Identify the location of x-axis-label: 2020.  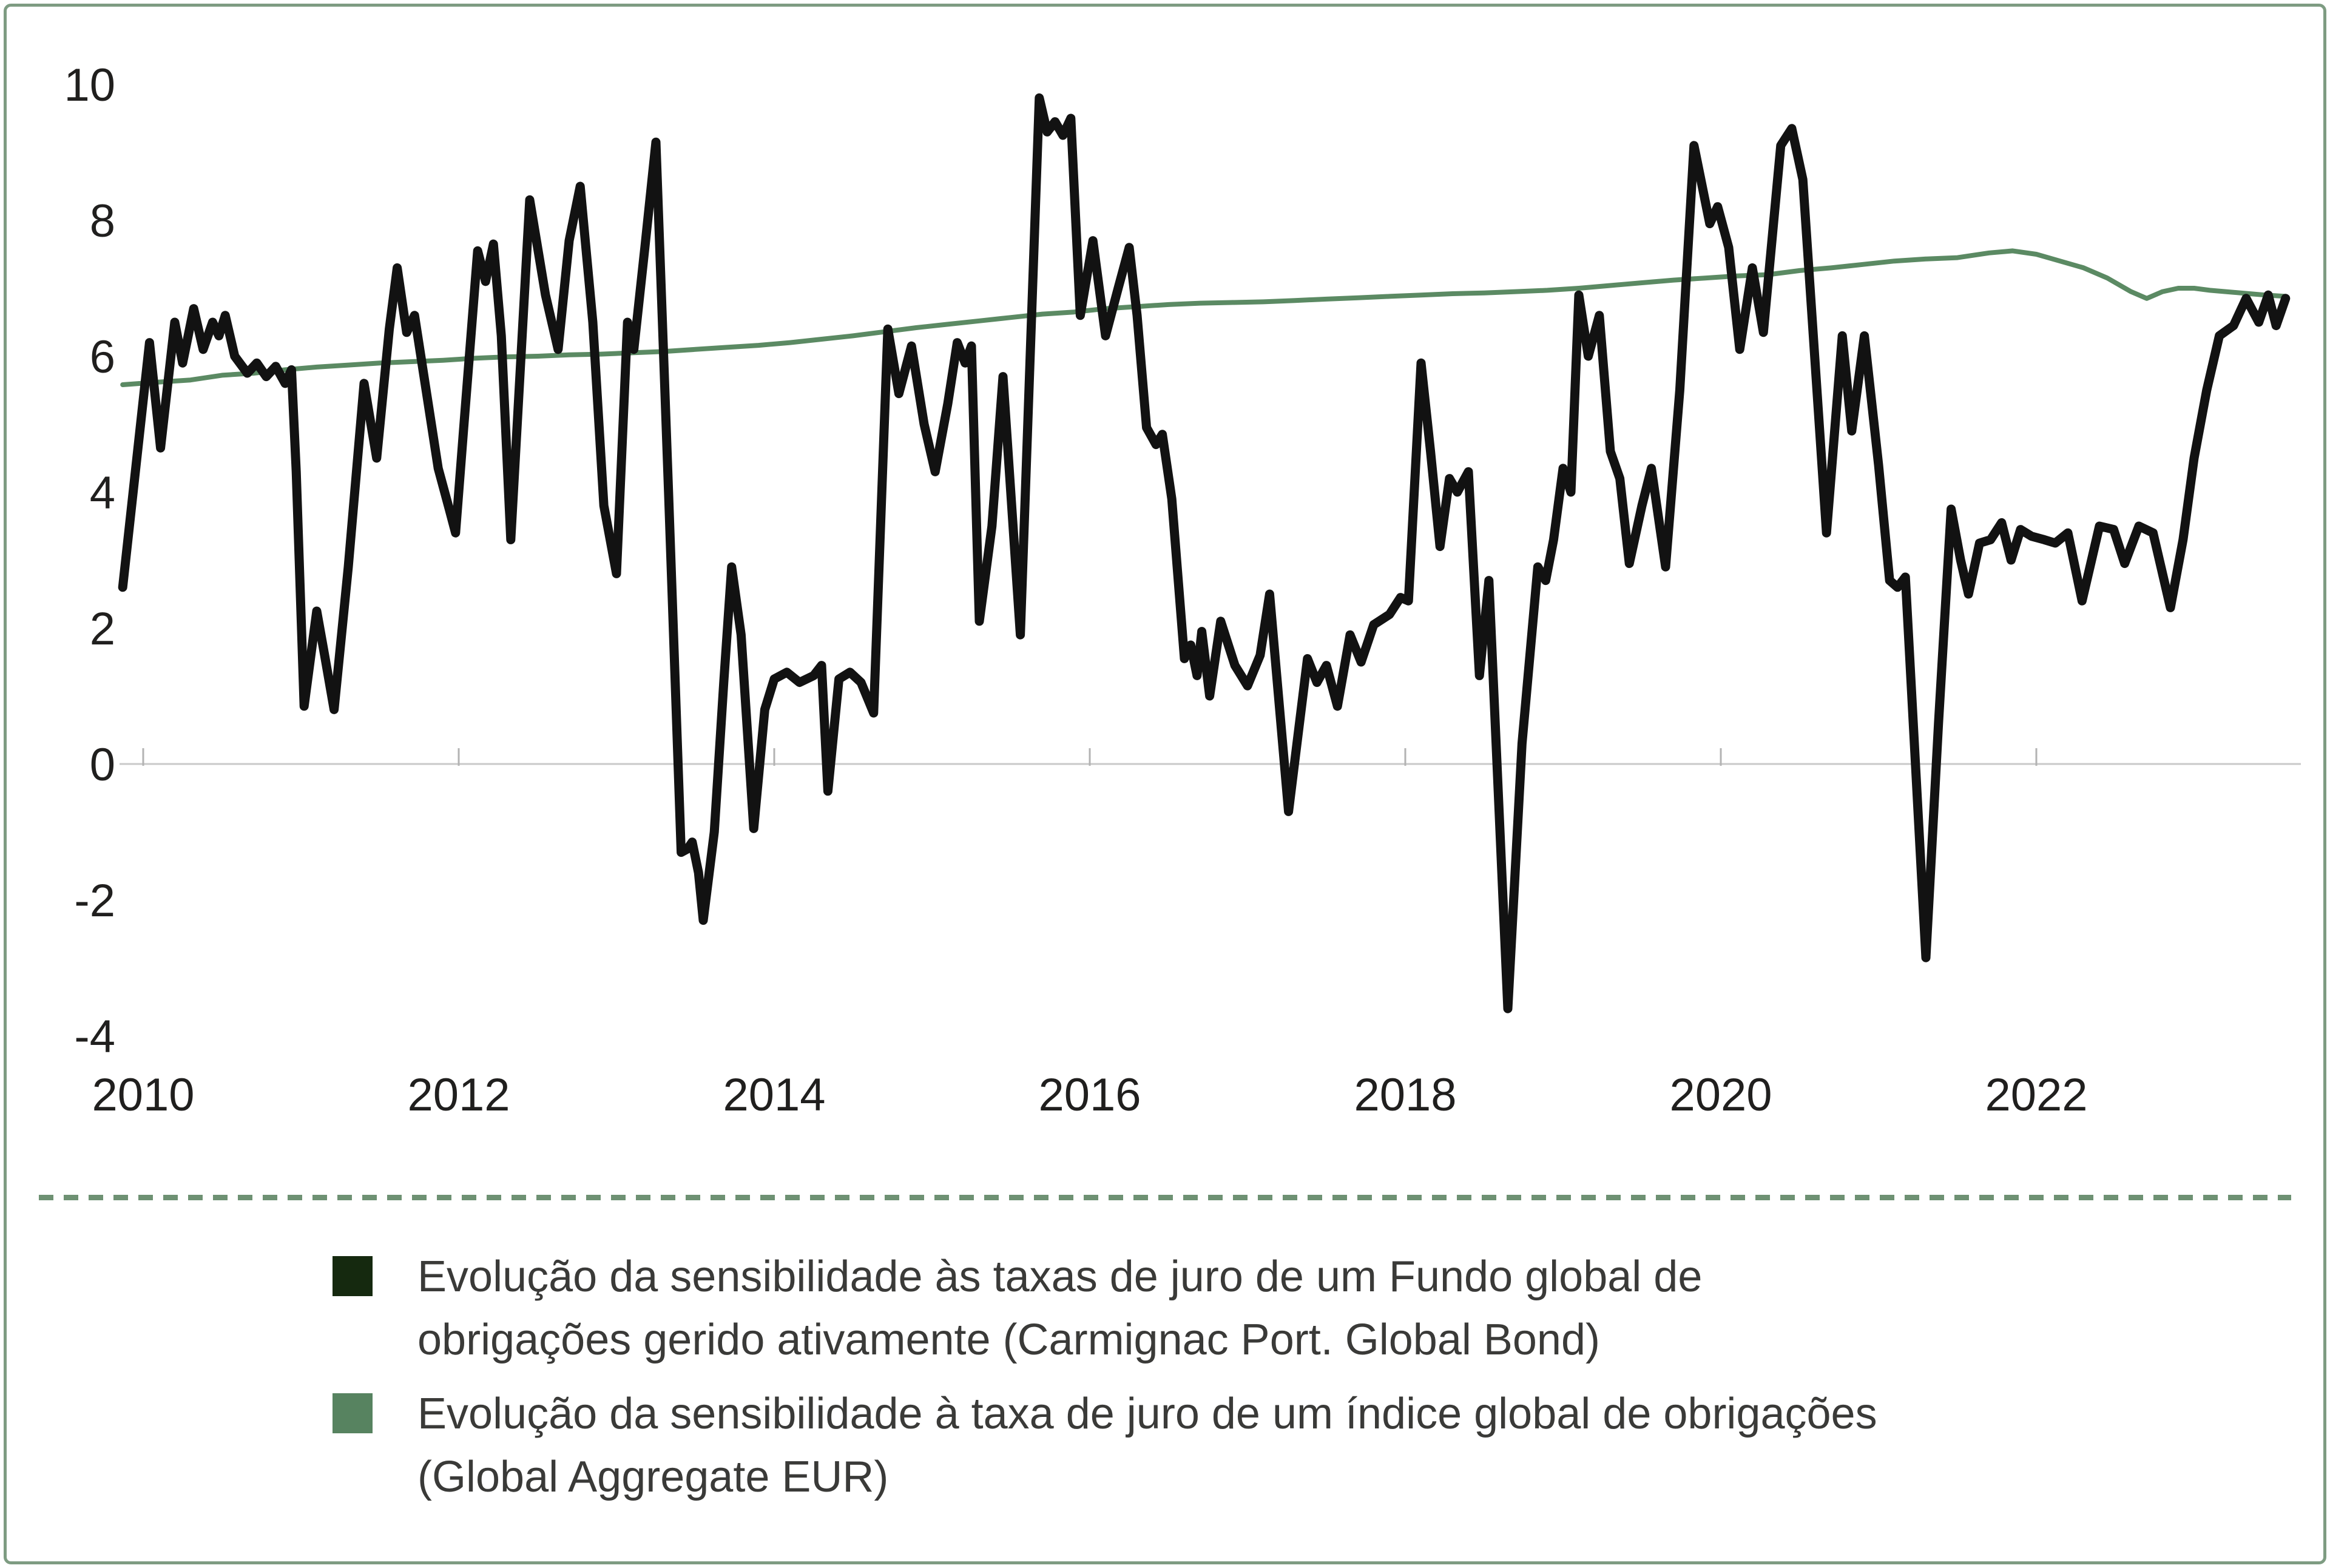
(1721, 1095).